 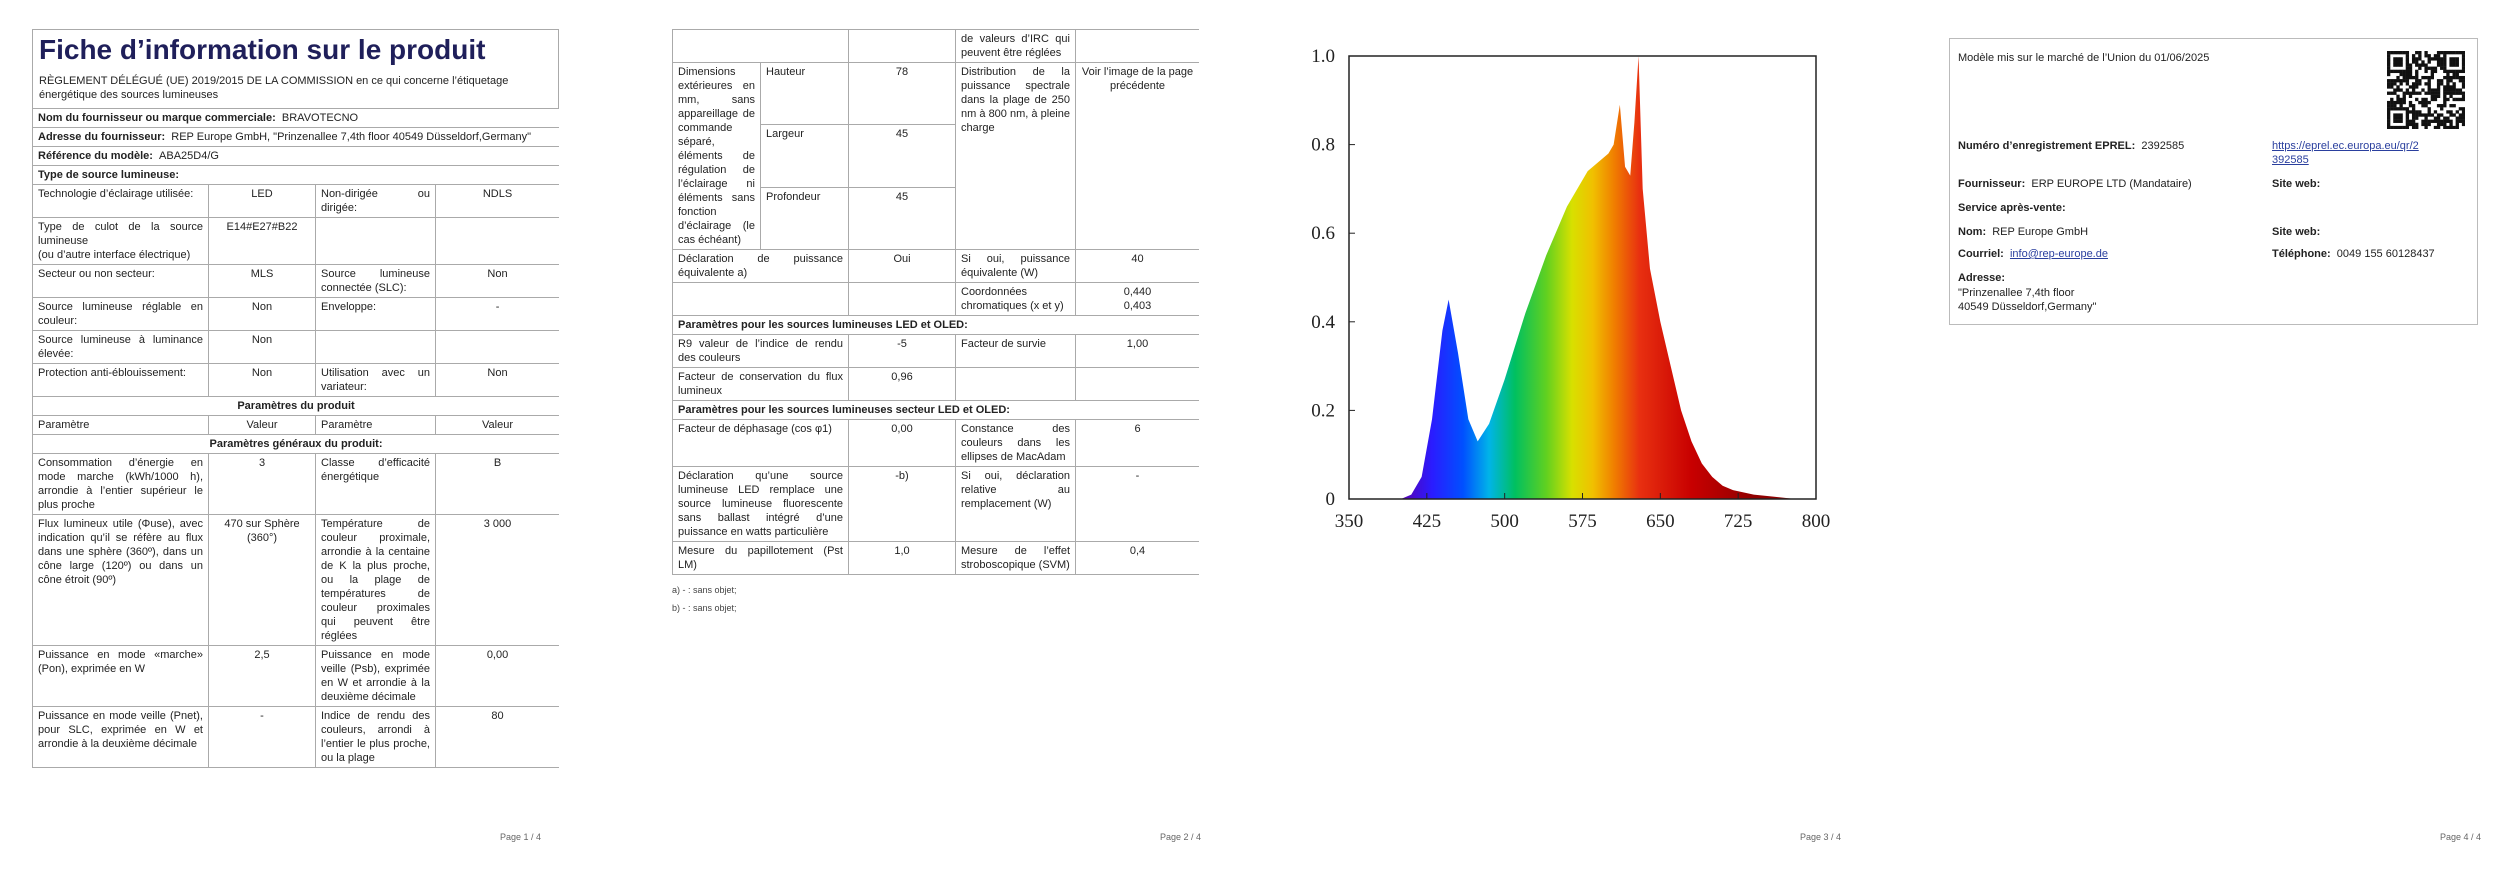 I want to click on y-tick-label: 0, so click(x=1331, y=499).